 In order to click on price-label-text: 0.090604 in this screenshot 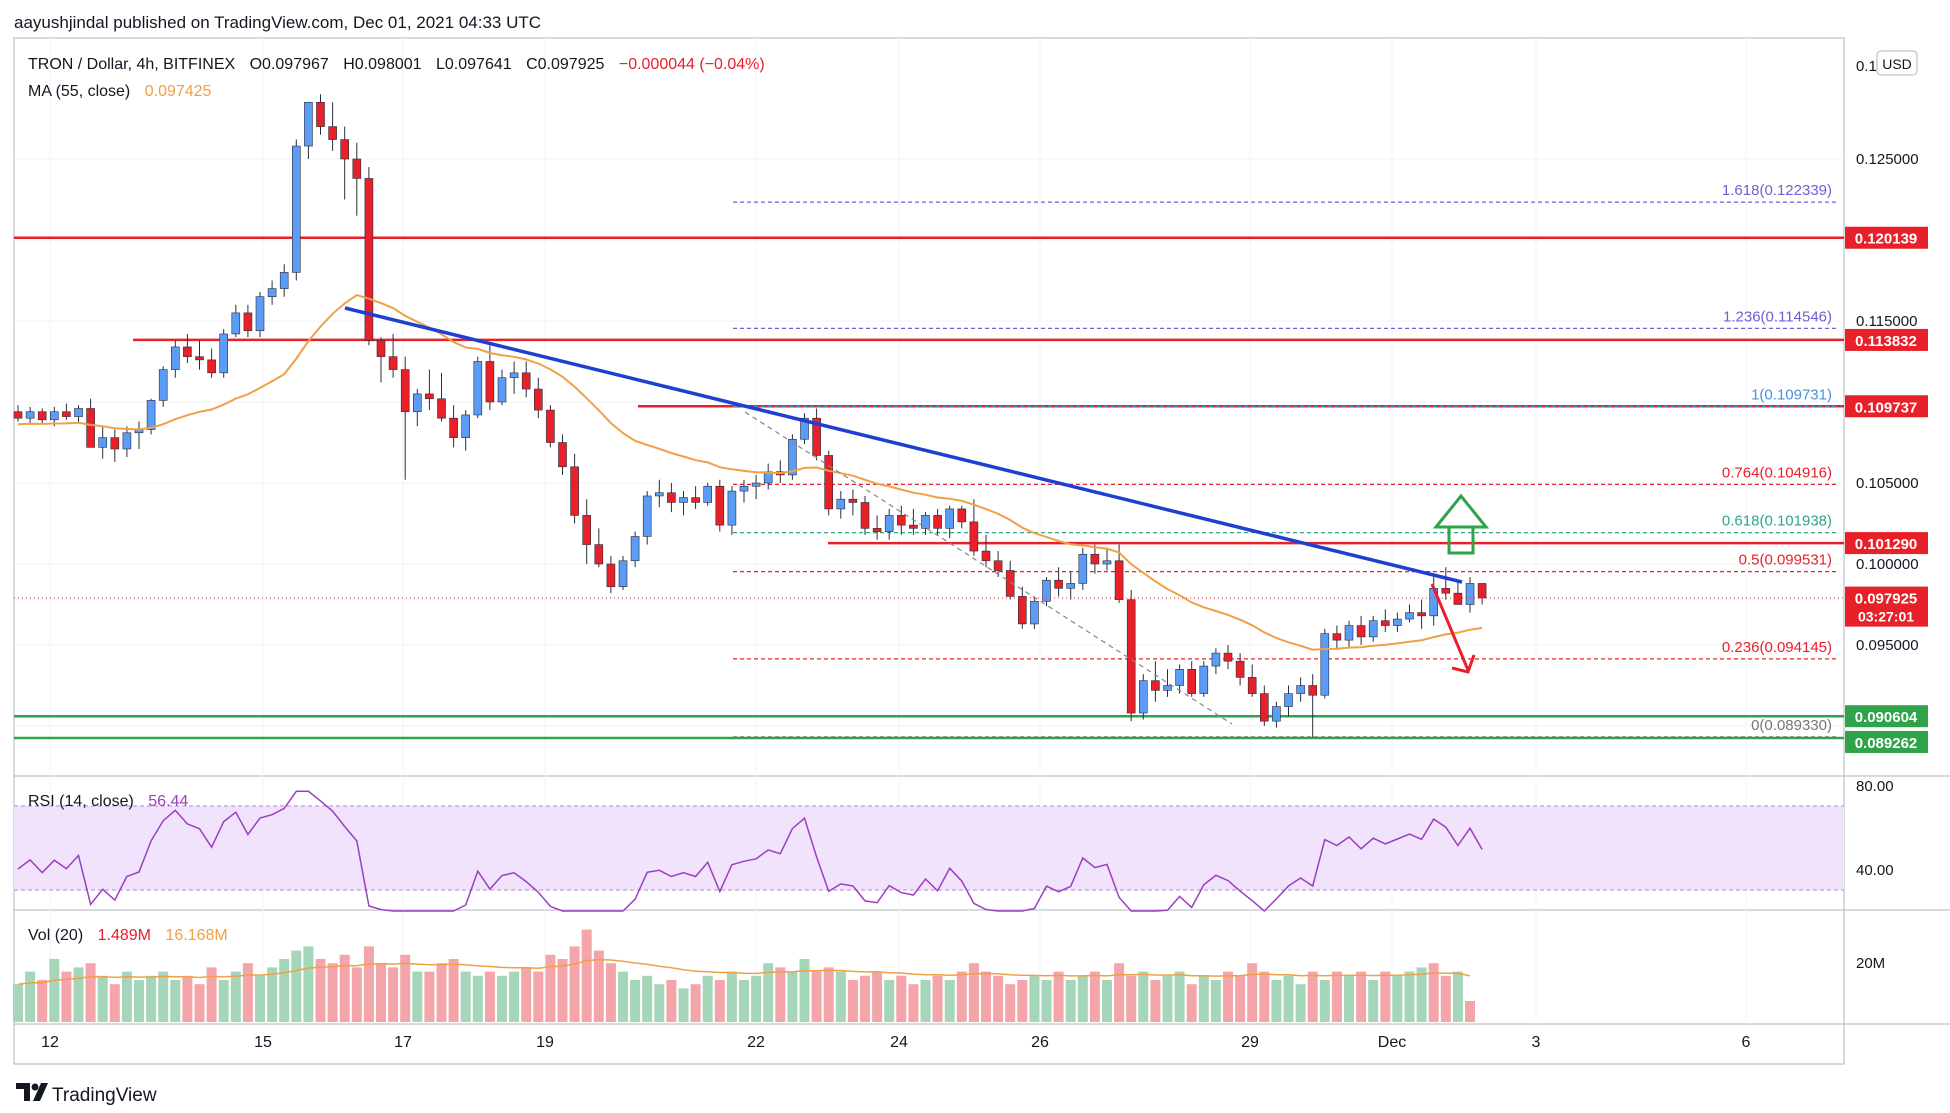, I will do `click(1886, 717)`.